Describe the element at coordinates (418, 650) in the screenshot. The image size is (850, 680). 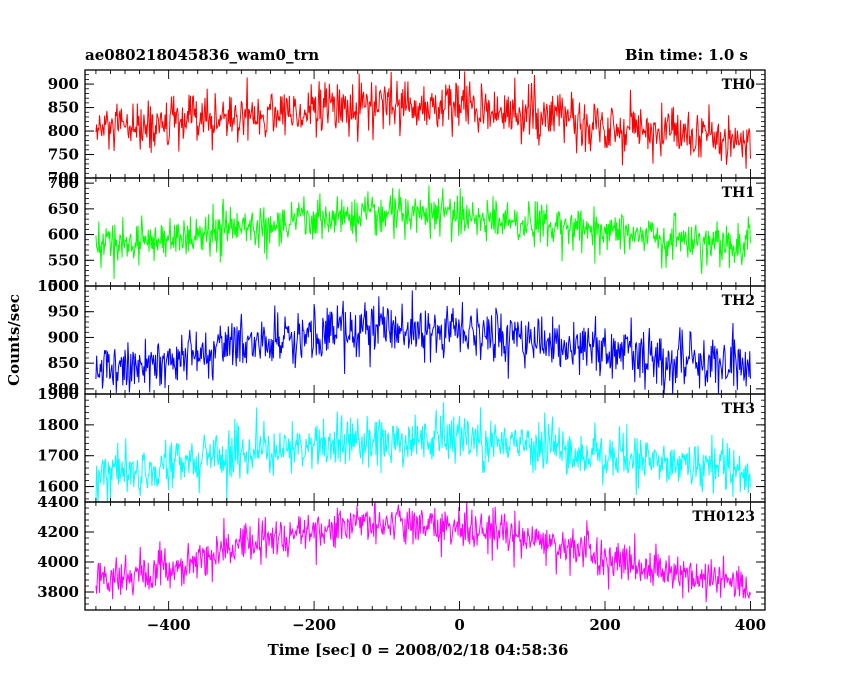
I see `x-axis-title: Time [sec] 0 = 2008/02/18 04:58:36` at that location.